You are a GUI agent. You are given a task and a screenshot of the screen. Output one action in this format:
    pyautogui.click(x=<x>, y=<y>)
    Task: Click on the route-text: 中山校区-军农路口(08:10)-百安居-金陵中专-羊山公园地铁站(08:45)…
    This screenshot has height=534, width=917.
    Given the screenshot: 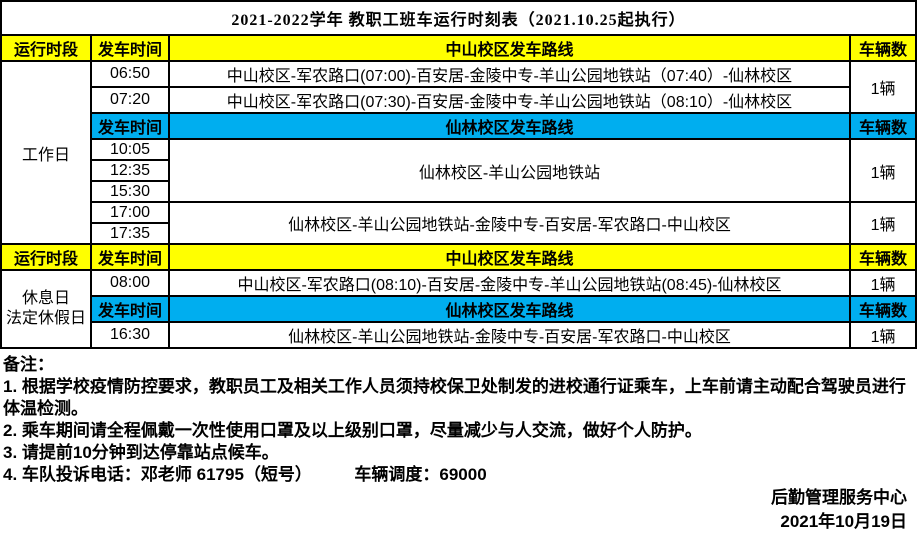 What is the action you would take?
    pyautogui.click(x=509, y=283)
    